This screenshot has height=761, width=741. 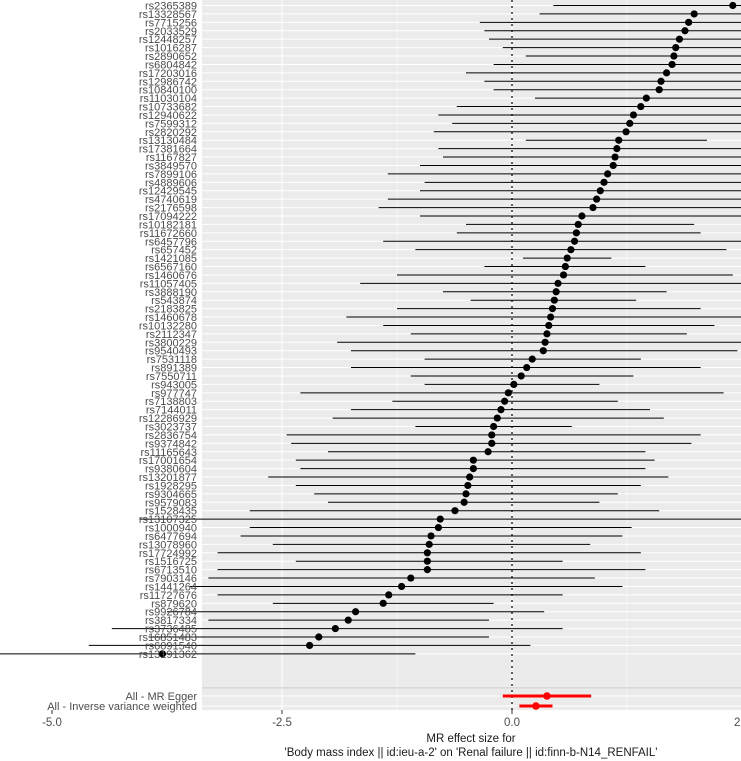 What do you see at coordinates (505, 401) in the screenshot?
I see `point-rs7138803` at bounding box center [505, 401].